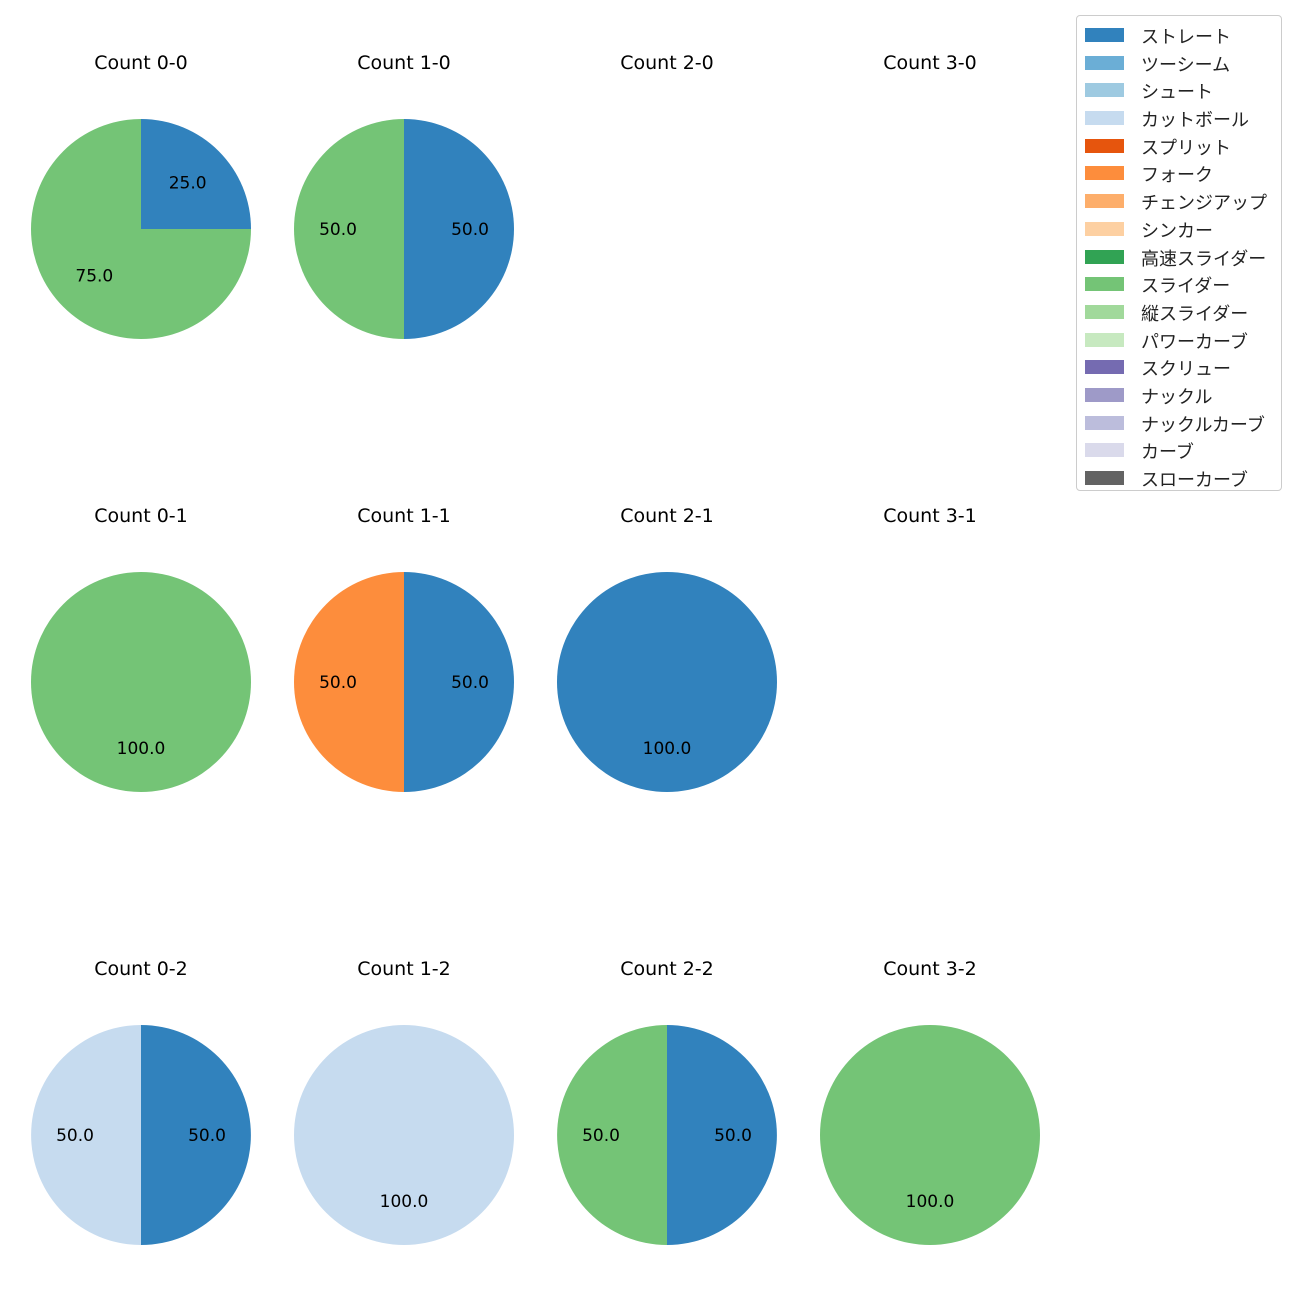 The image size is (1300, 1300). Describe the element at coordinates (1183, 257) in the screenshot. I see `legend-item: 高速スライダー` at that location.